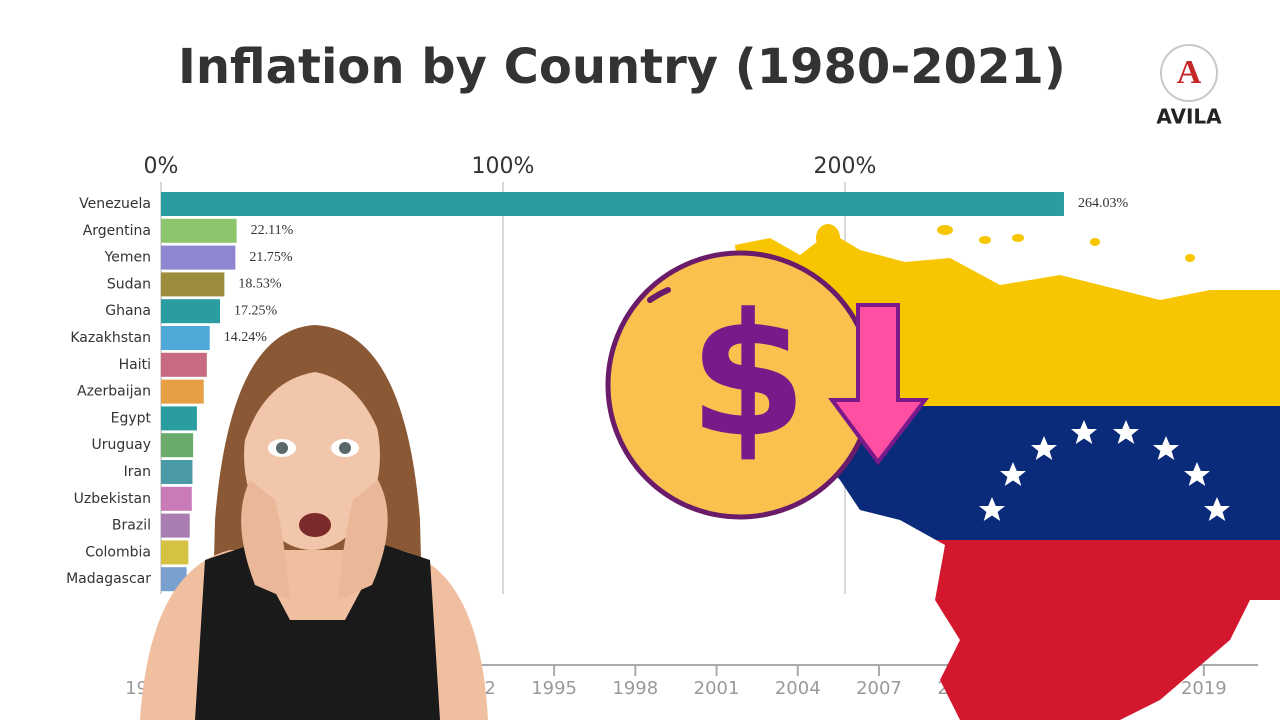 The height and width of the screenshot is (720, 1280). I want to click on category-label: Iran, so click(137, 472).